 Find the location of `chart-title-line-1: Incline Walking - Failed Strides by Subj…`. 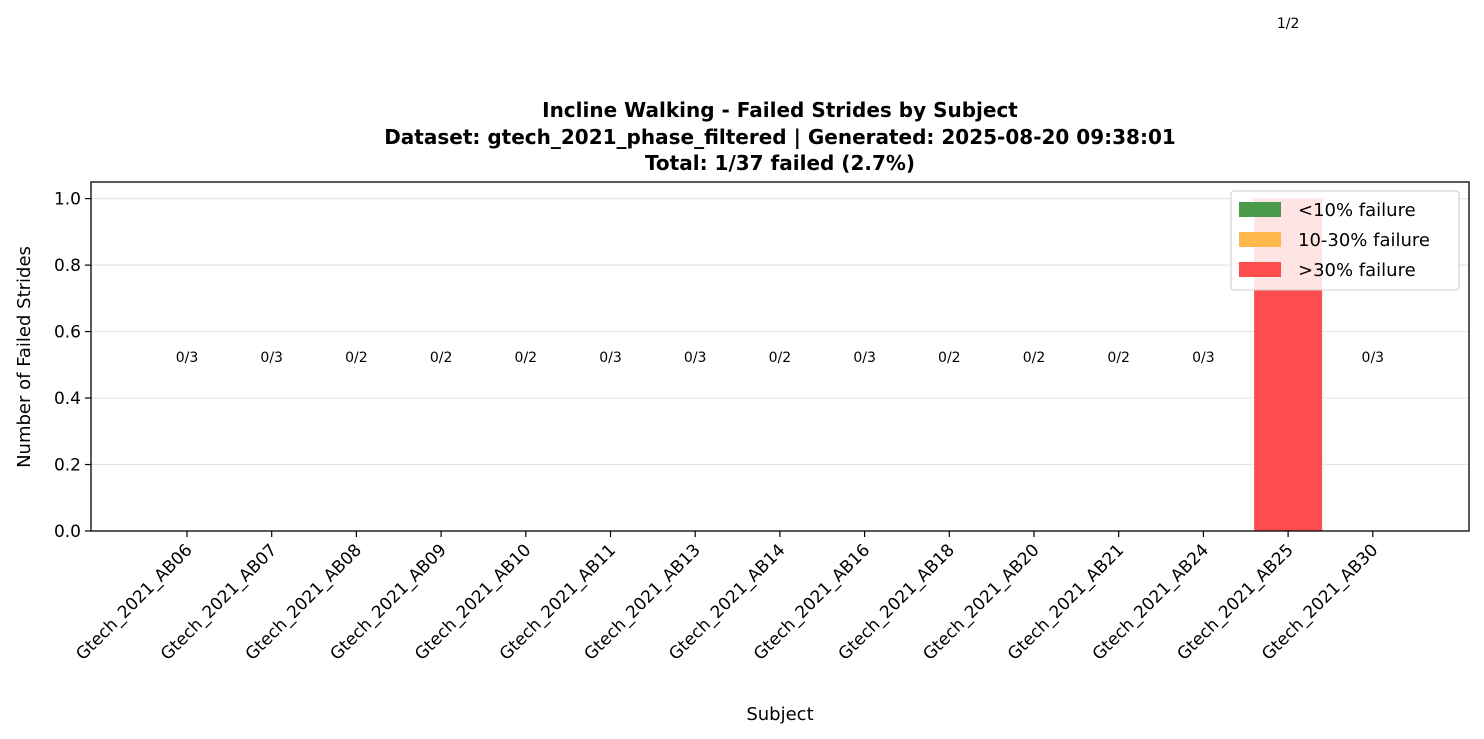

chart-title-line-1: Incline Walking - Failed Strides by Subj… is located at coordinates (780, 110).